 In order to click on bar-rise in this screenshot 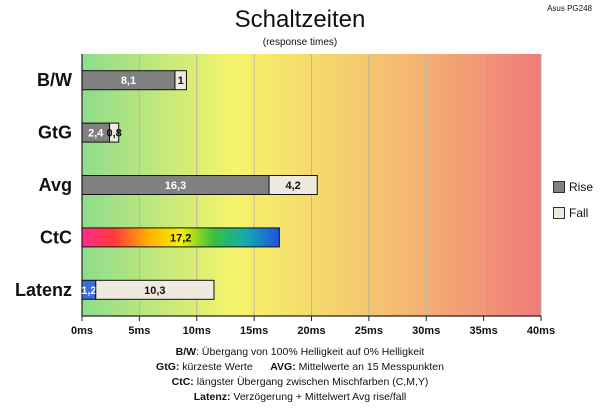, I will do `click(180, 237)`.